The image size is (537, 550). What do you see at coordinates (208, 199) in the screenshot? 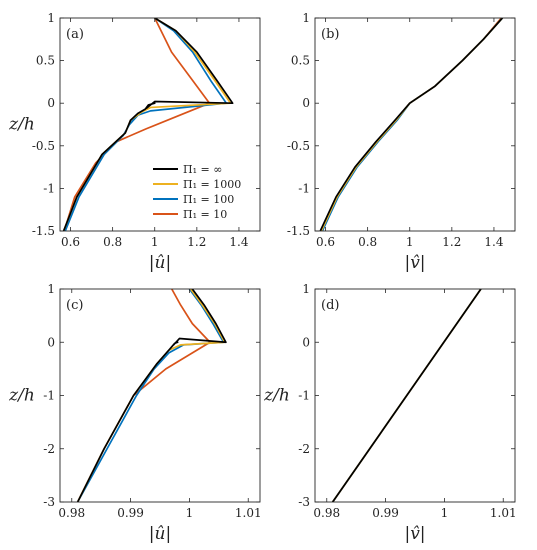
I see `legend-entry: Π₁ = 100` at bounding box center [208, 199].